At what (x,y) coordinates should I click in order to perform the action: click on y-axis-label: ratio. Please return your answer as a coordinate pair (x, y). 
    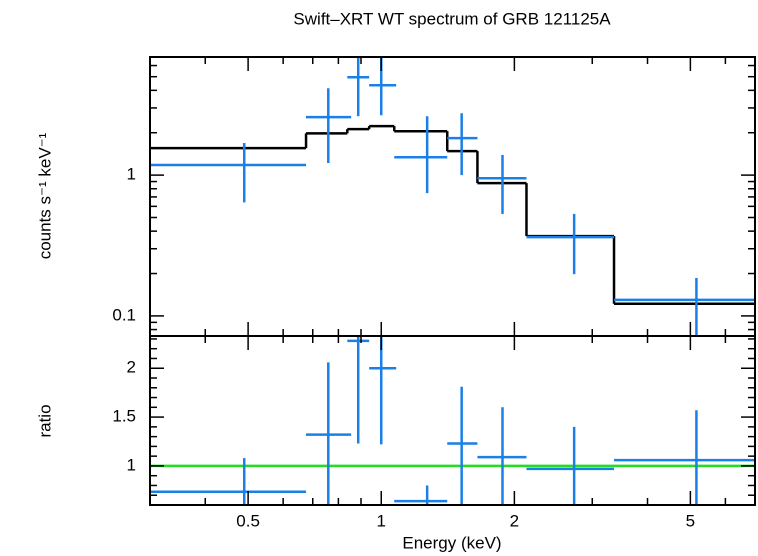
    Looking at the image, I should click on (44, 420).